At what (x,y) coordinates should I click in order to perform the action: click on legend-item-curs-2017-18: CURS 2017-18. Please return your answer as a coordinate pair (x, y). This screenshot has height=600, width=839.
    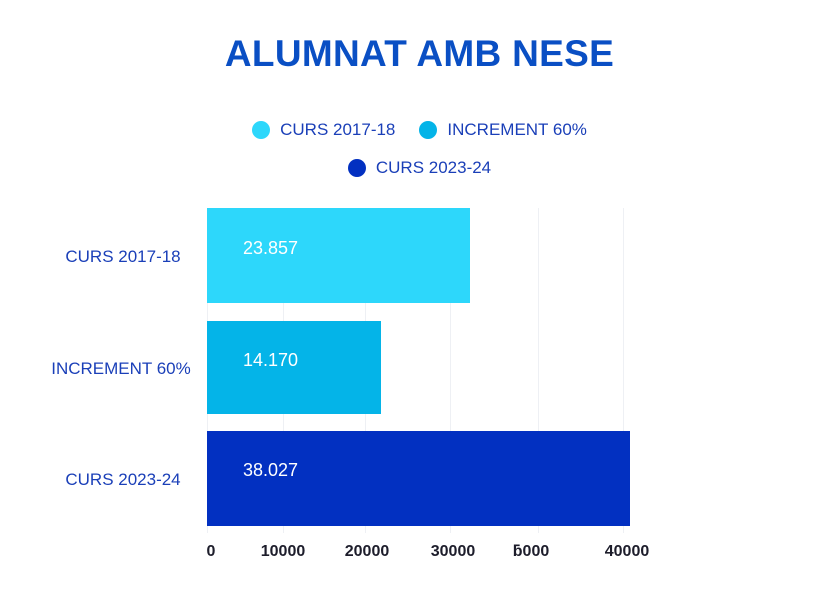
    Looking at the image, I should click on (323, 130).